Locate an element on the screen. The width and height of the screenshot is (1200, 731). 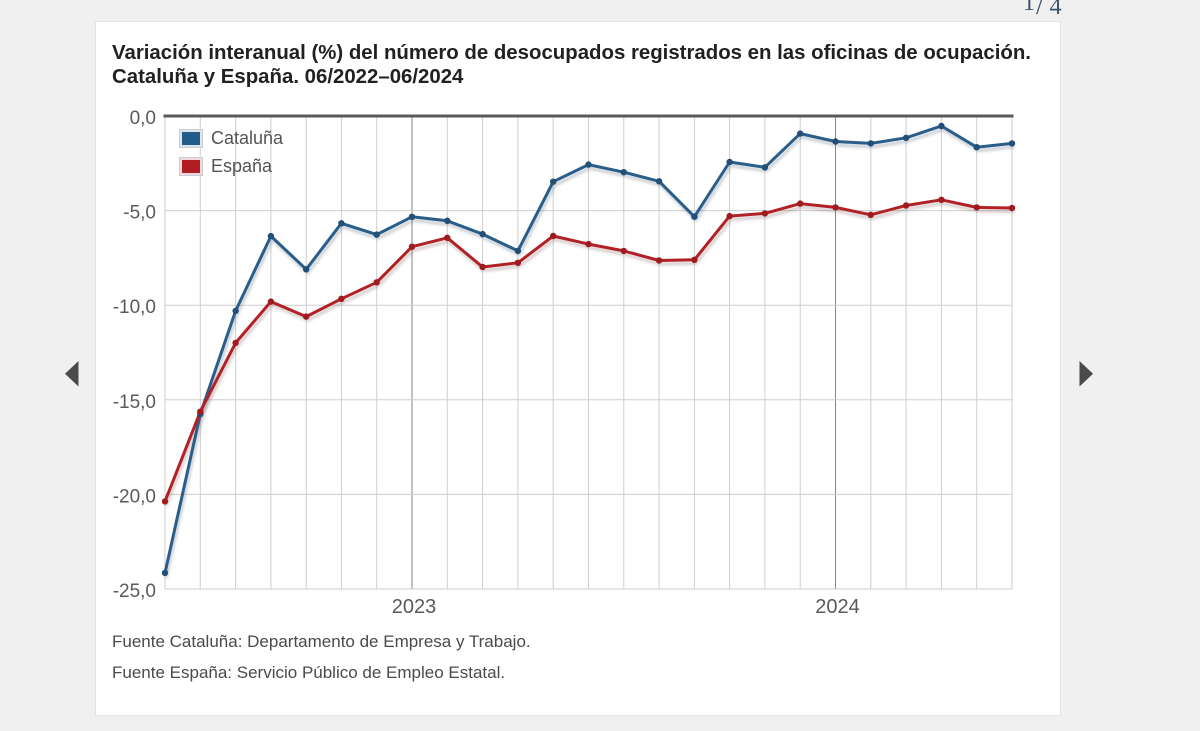
svg-text: -15,0 is located at coordinates (134, 402).